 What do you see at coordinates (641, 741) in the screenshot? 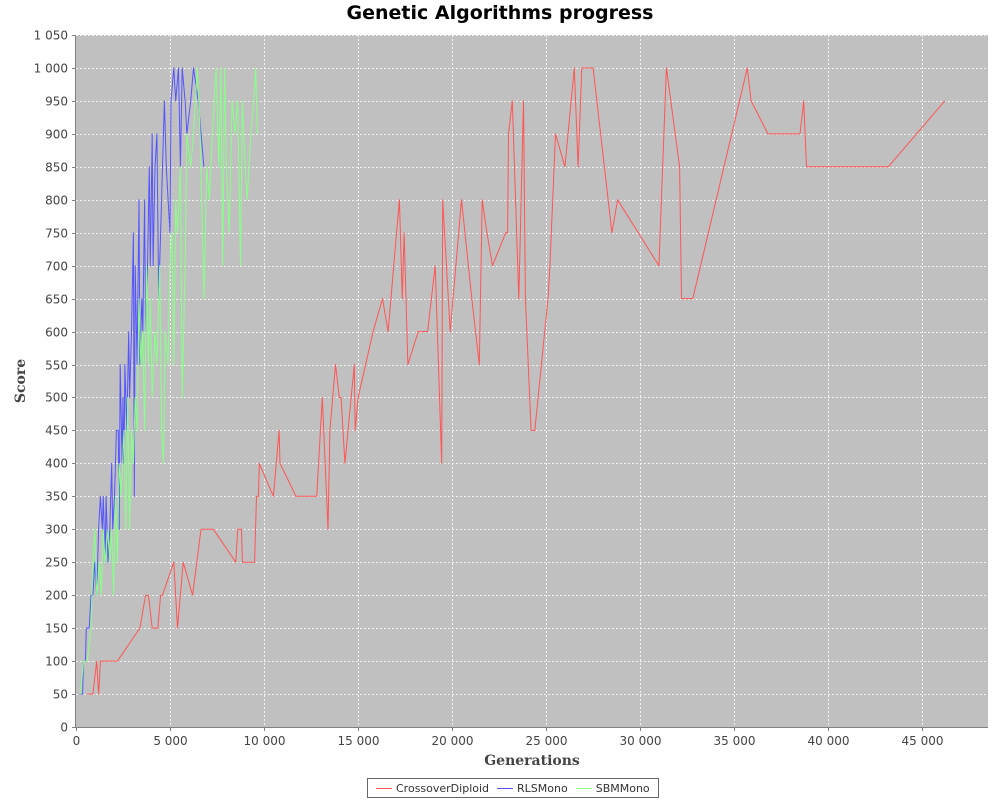
I see `x-tick-label: 30 000` at bounding box center [641, 741].